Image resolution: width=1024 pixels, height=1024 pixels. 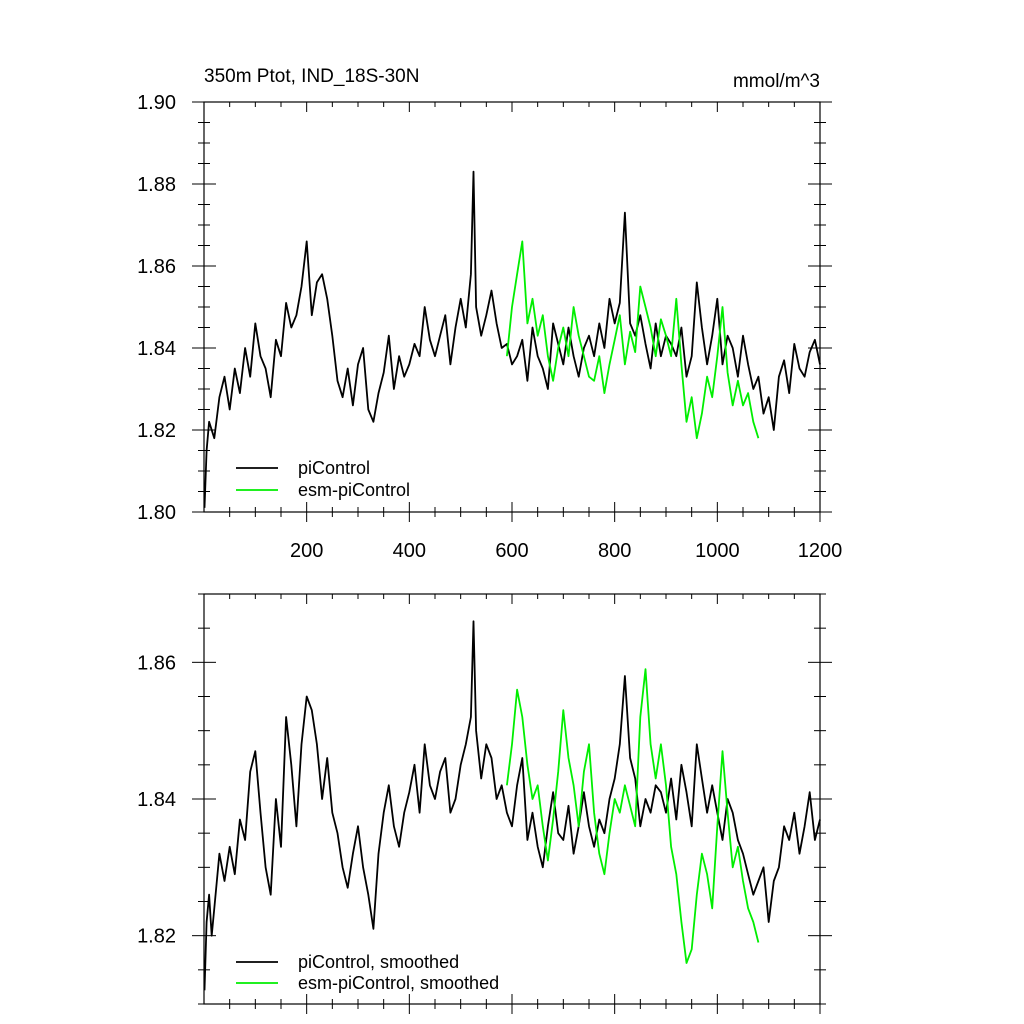 I want to click on top-y-tick-label: 1.90, so click(x=156, y=103).